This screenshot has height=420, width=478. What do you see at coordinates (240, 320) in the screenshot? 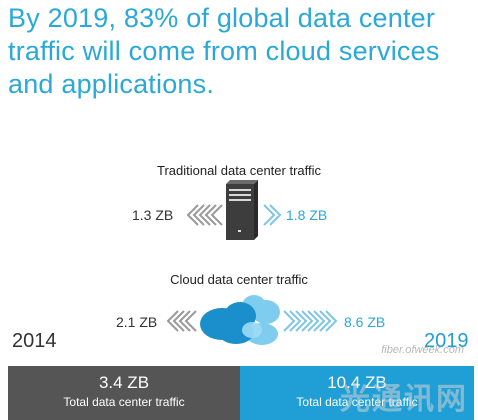
I see `cloud-icon` at bounding box center [240, 320].